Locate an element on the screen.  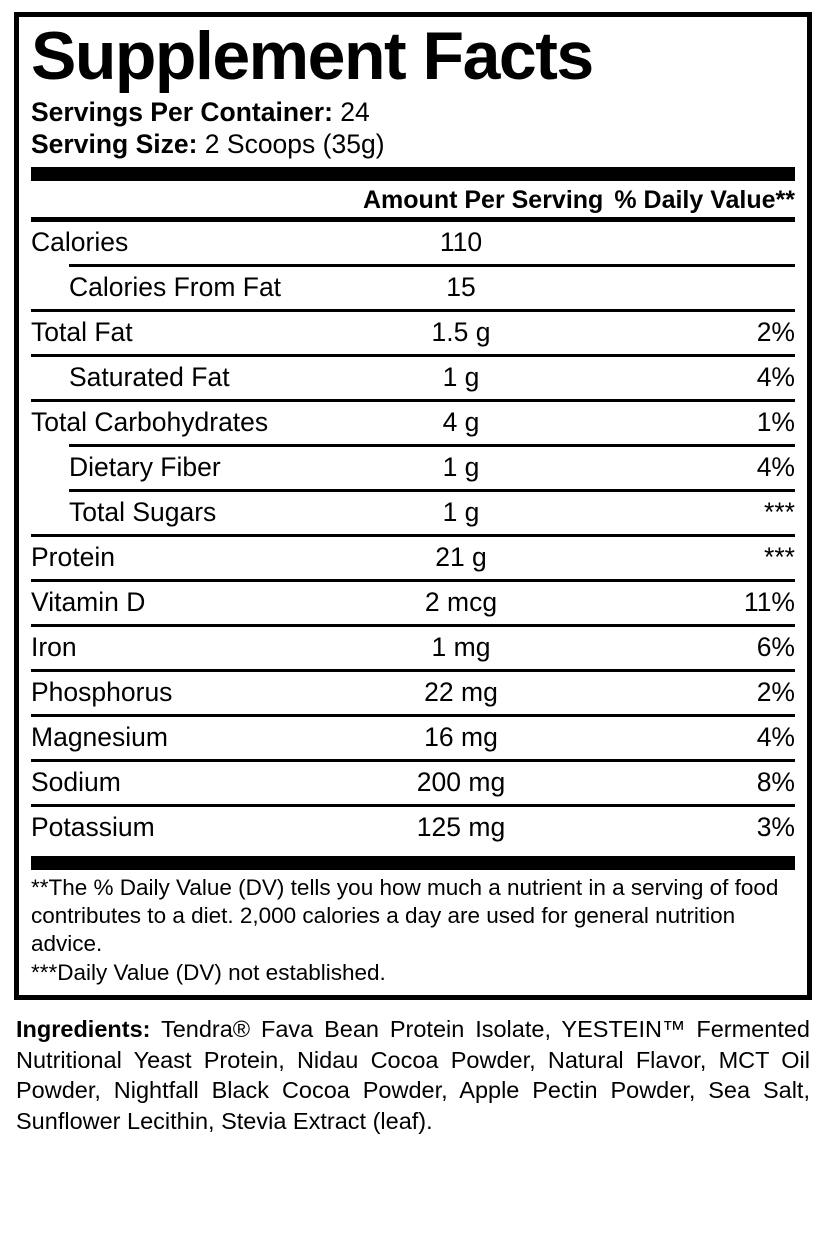
nutrient-name: Total Carbohydrates is located at coordinates (150, 421).